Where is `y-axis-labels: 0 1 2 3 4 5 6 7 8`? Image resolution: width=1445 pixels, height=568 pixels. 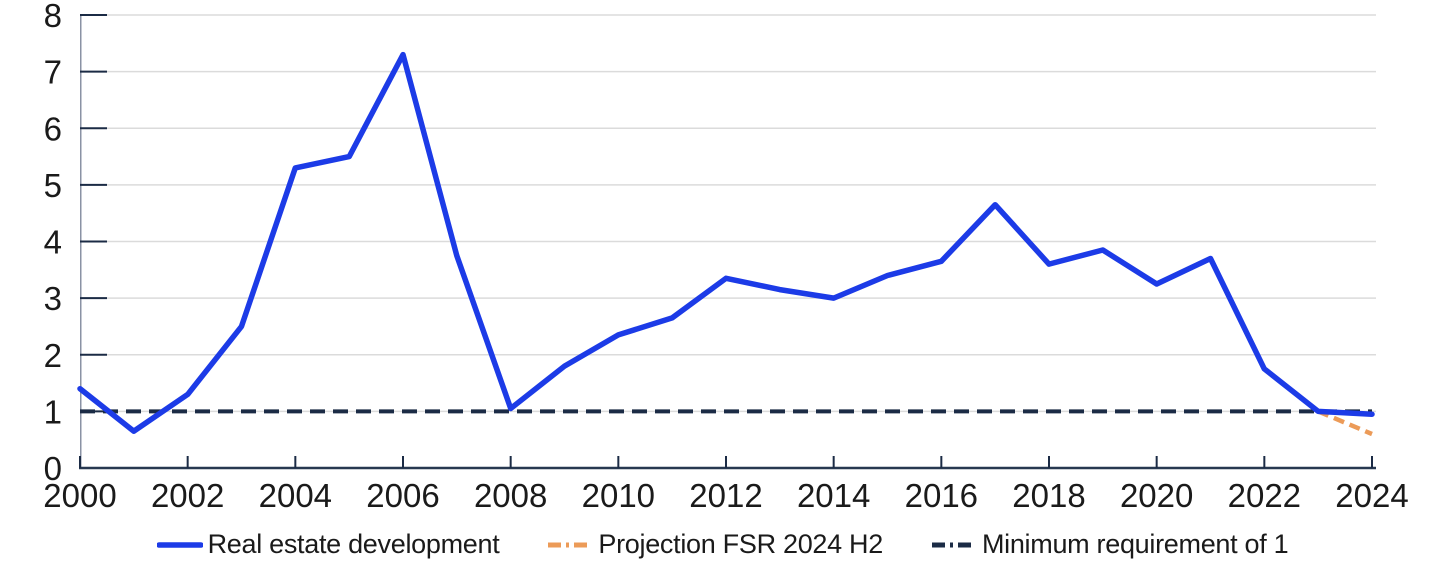
y-axis-labels: 0 1 2 3 4 5 6 7 8 is located at coordinates (53, 243).